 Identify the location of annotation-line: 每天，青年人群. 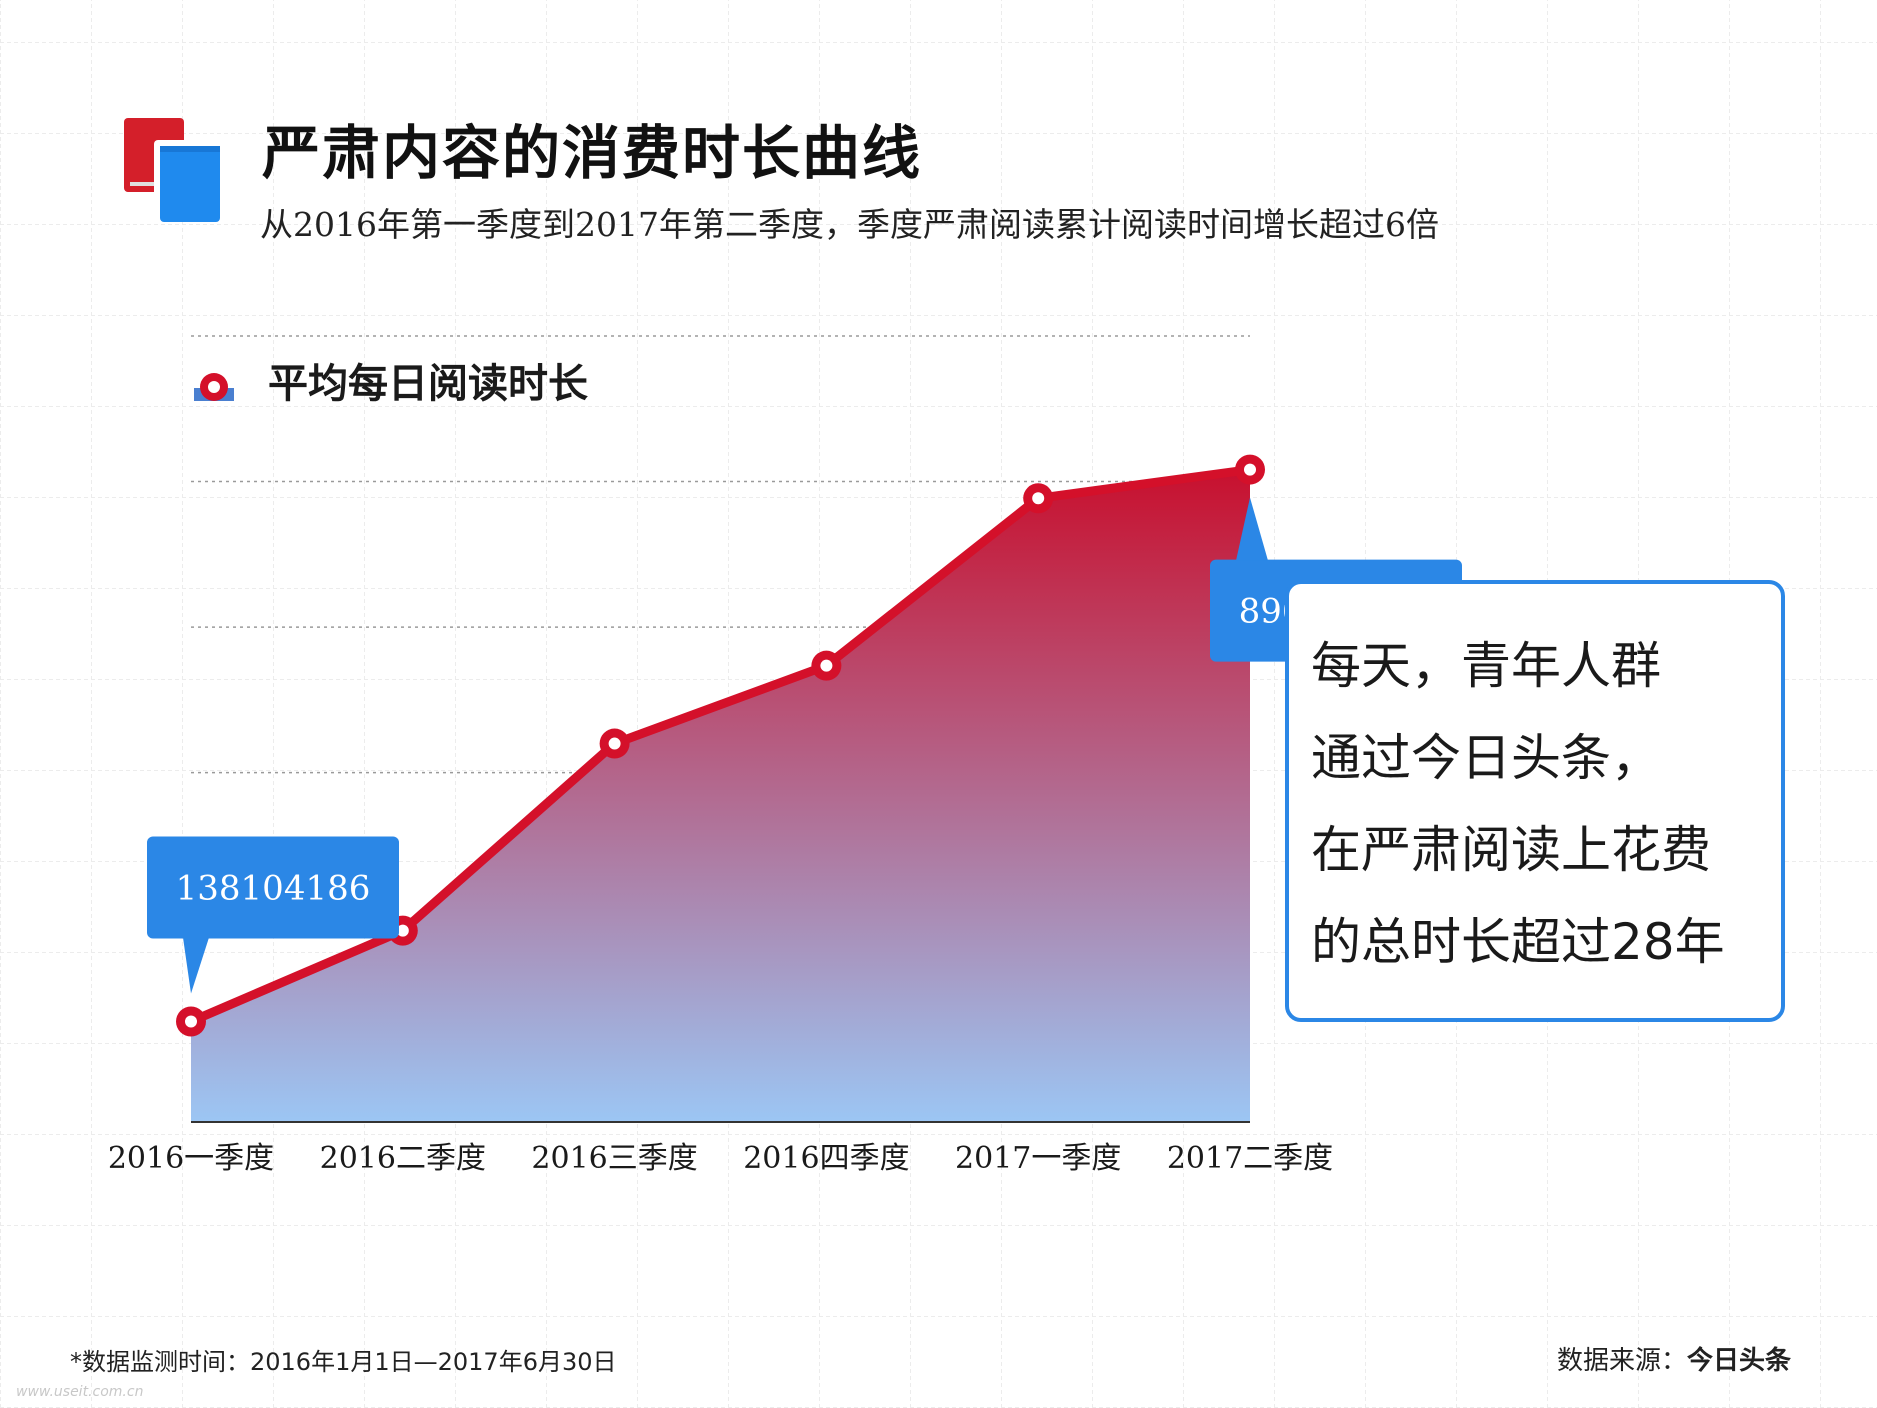
(1486, 666).